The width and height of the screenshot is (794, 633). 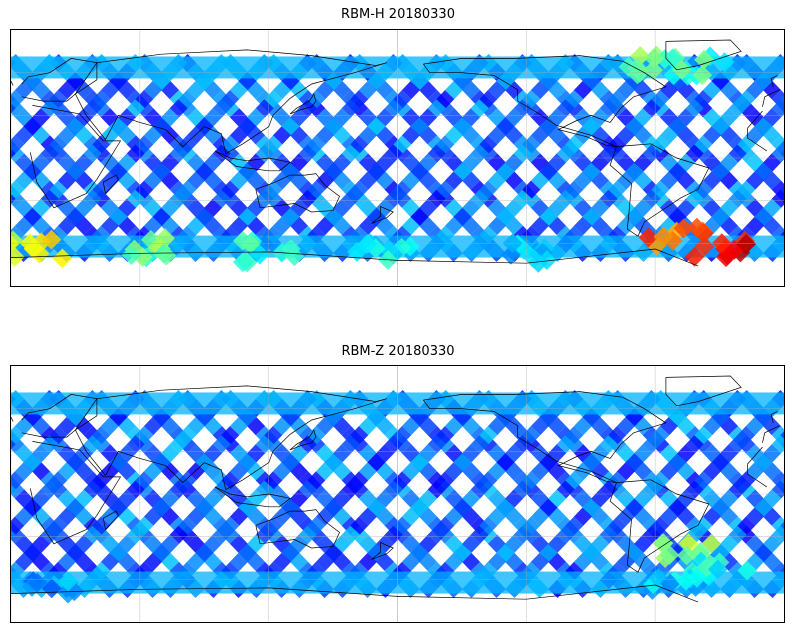 What do you see at coordinates (12, 83) in the screenshot?
I see `uk-outline` at bounding box center [12, 83].